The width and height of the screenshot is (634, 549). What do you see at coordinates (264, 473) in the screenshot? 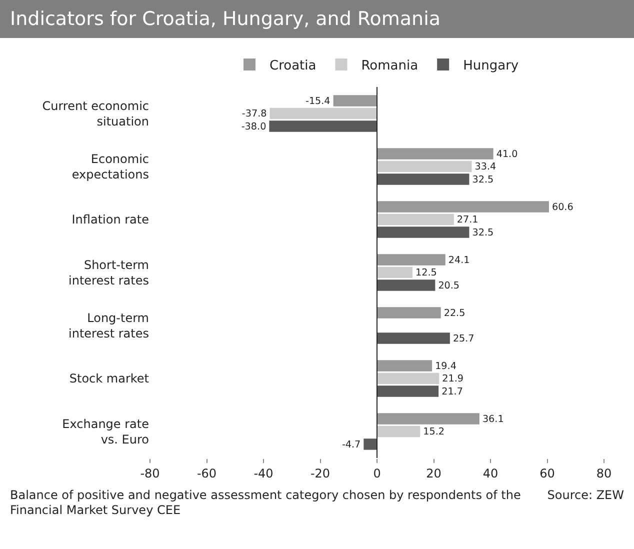
I see `x-tick-label: -40` at bounding box center [264, 473].